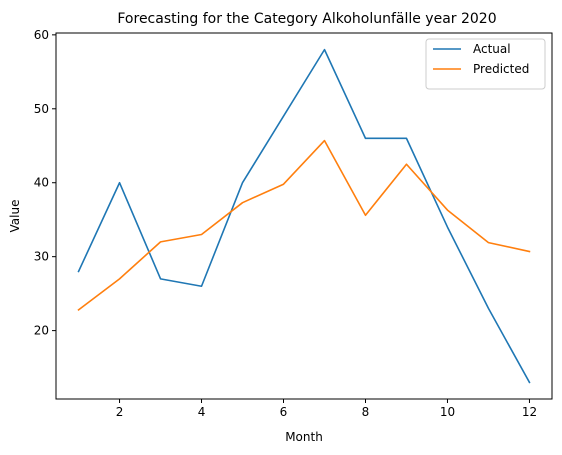  Describe the element at coordinates (41, 109) in the screenshot. I see `y-tick-label: 50` at that location.